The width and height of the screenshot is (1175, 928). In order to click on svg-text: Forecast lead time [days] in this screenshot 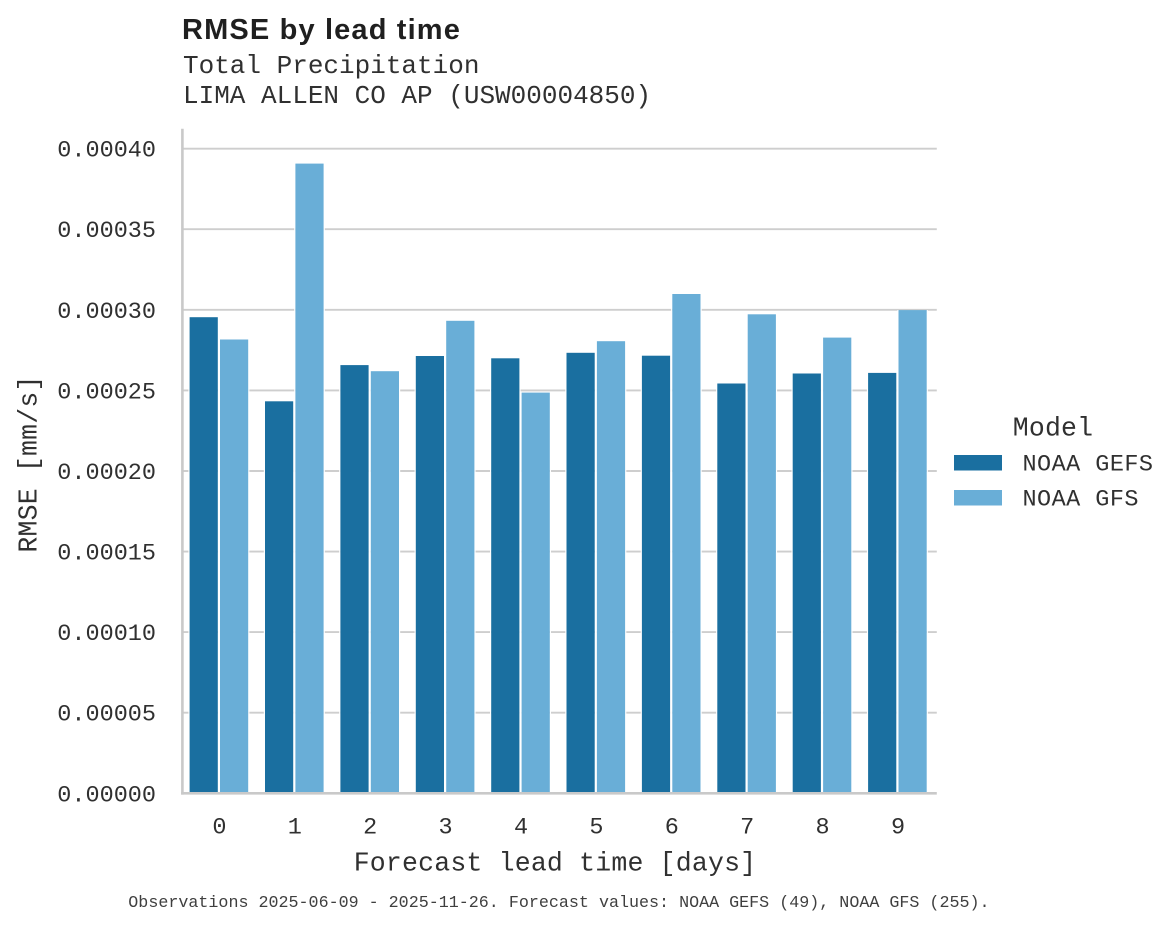, I will do `click(555, 863)`.